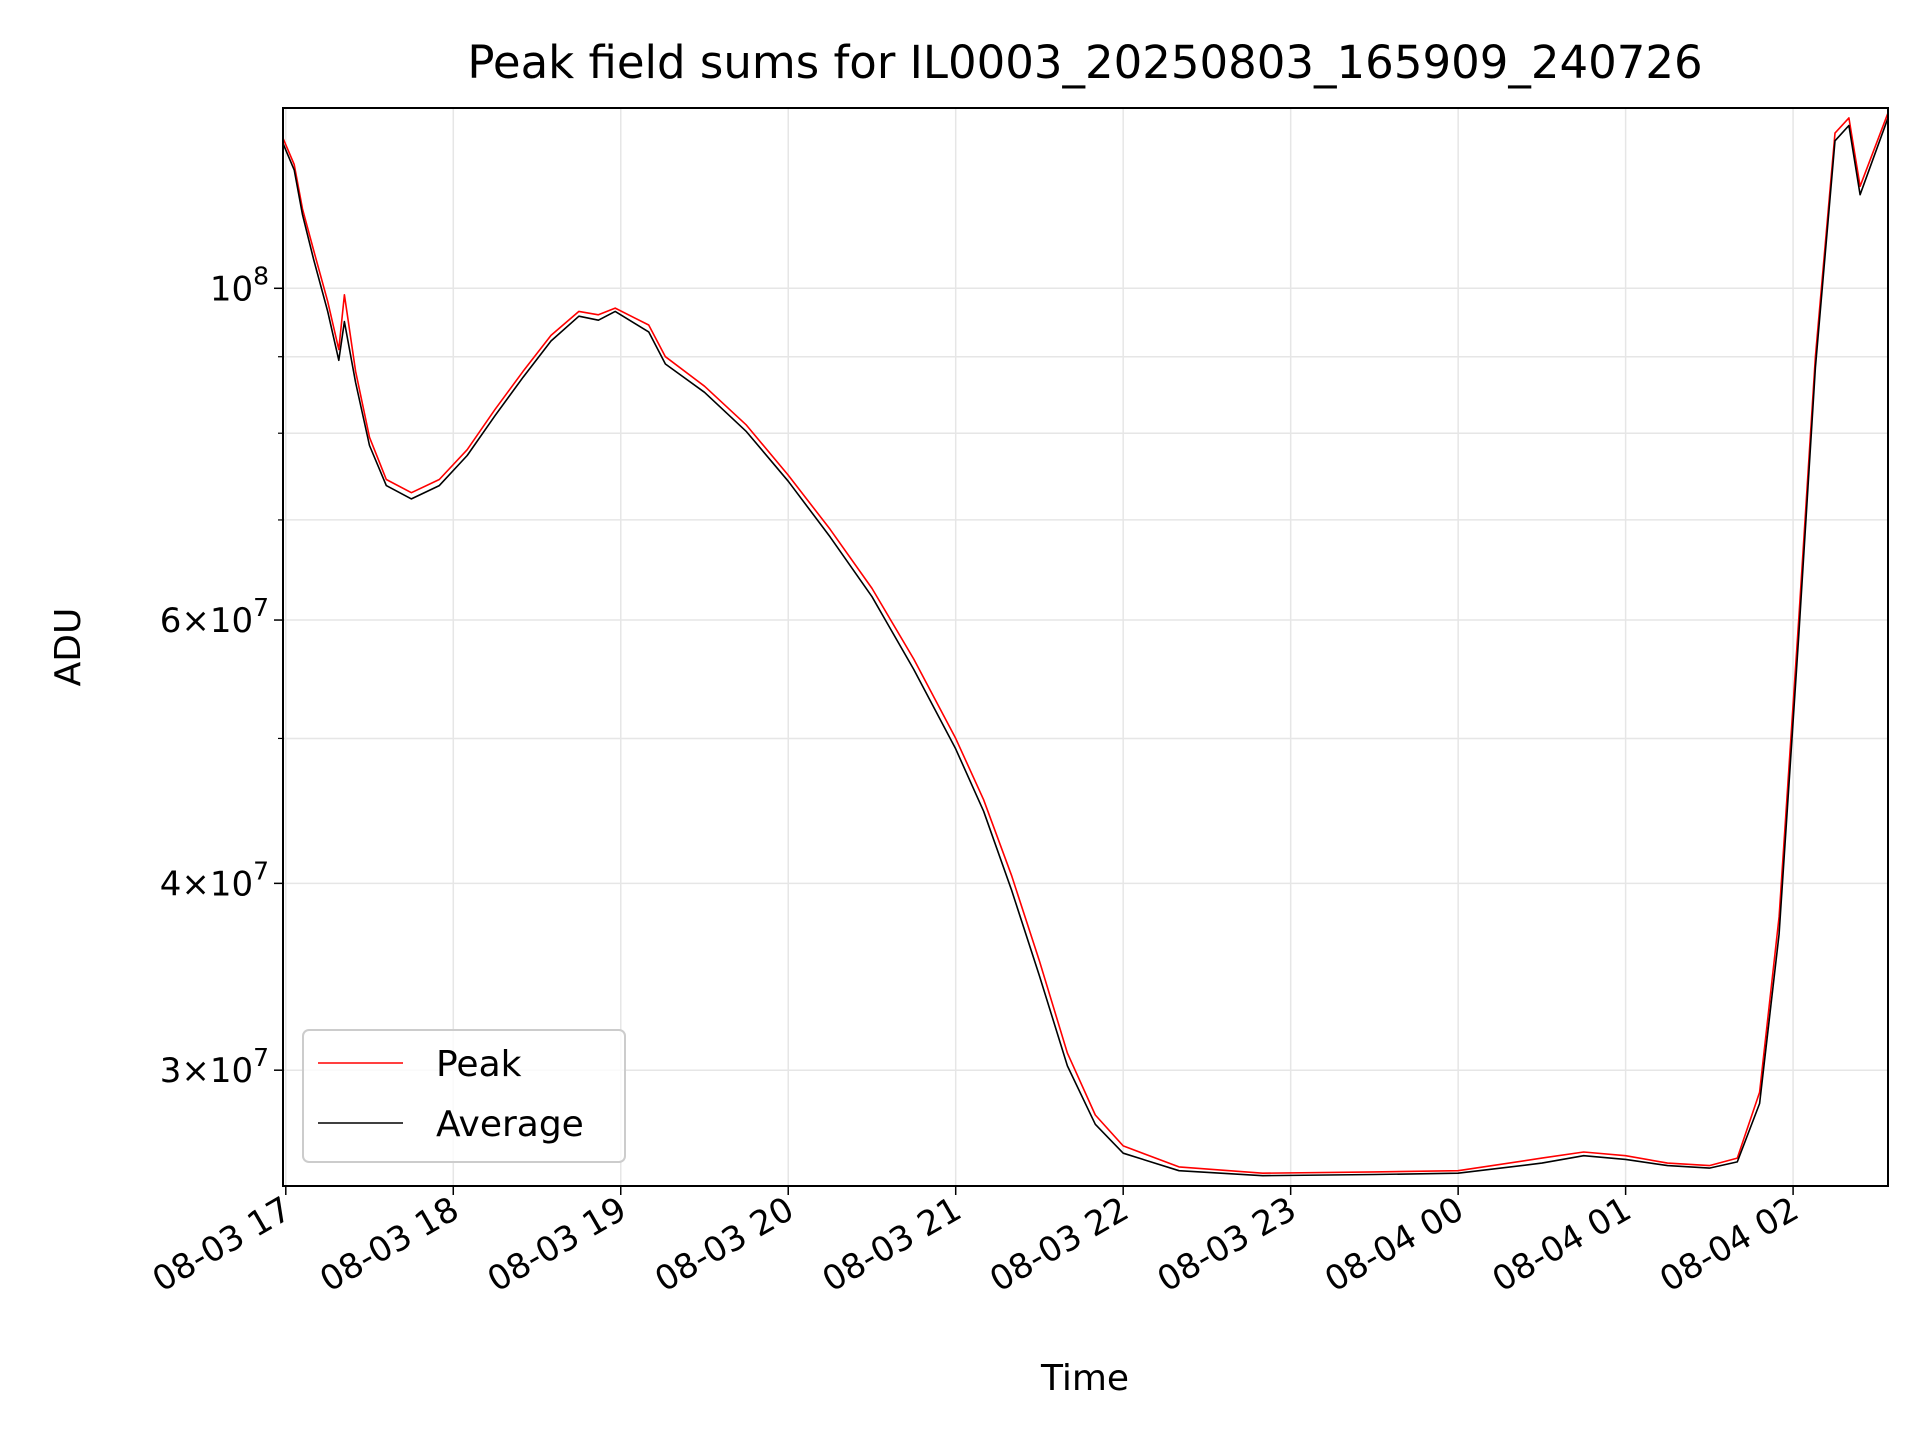  What do you see at coordinates (479, 1064) in the screenshot?
I see `legend-label-peak: Peak` at bounding box center [479, 1064].